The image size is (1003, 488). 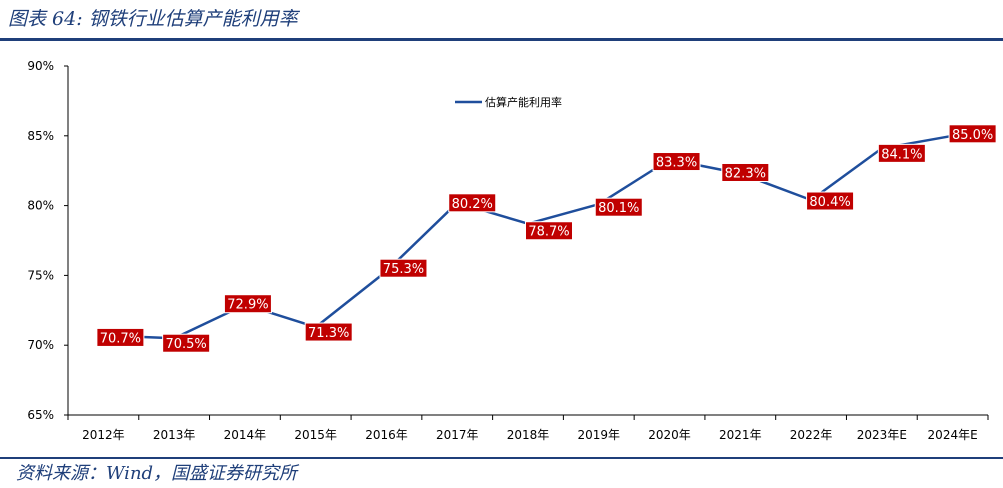 What do you see at coordinates (953, 435) in the screenshot?
I see `x-tick-label: 2024年E` at bounding box center [953, 435].